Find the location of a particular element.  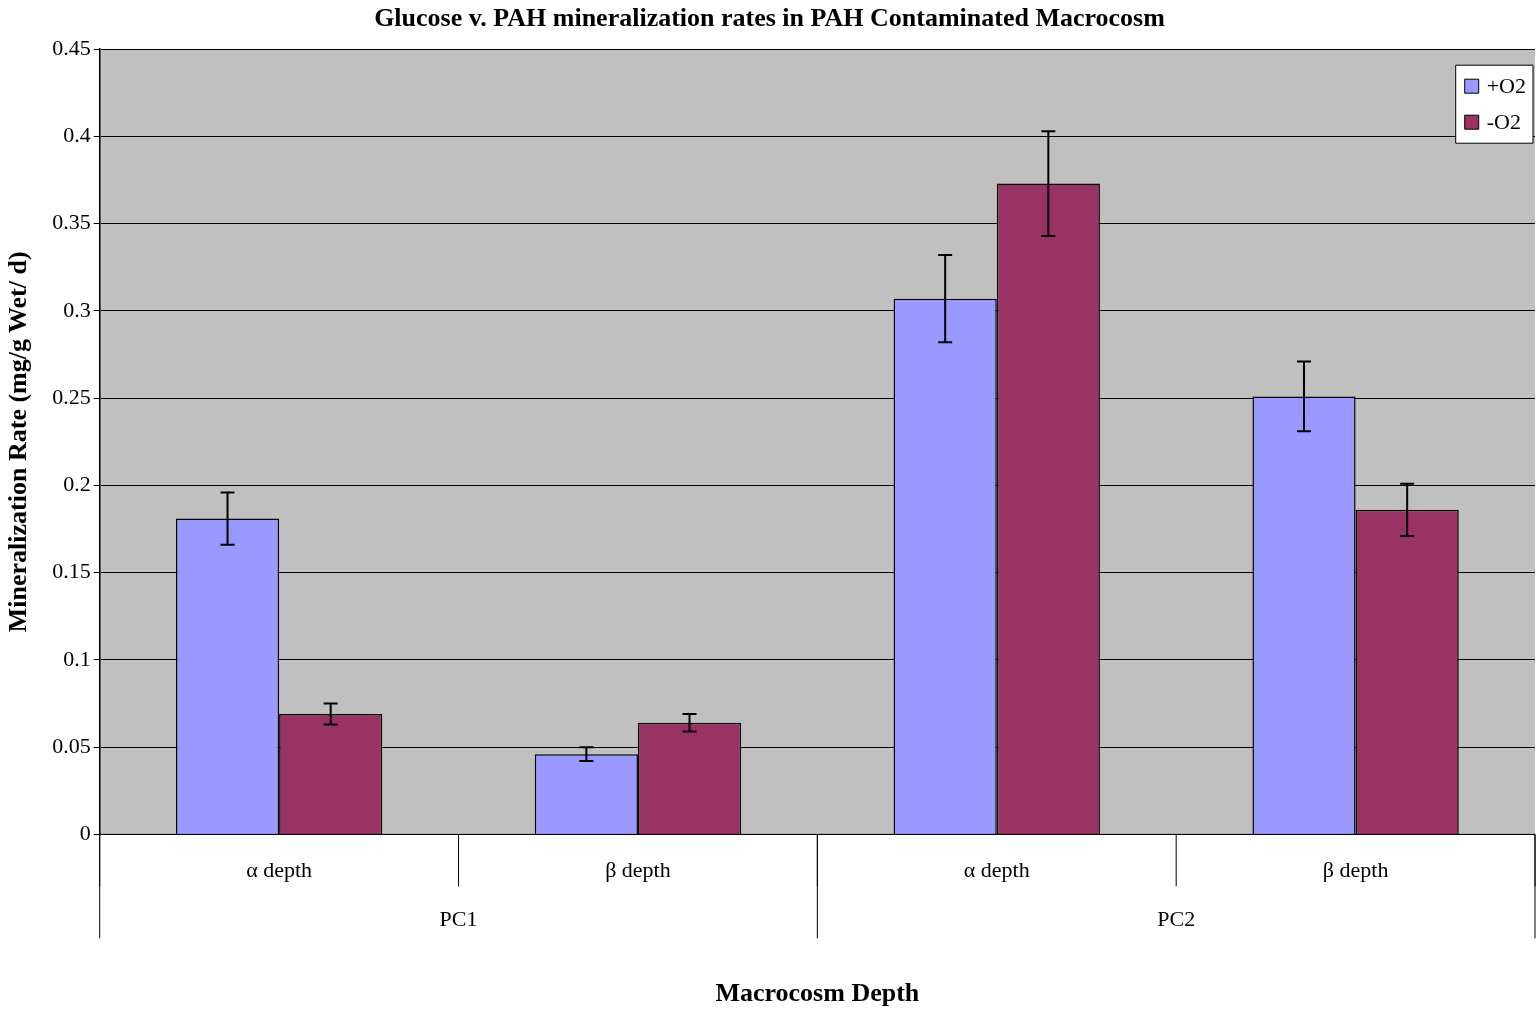

text: PC1 is located at coordinates (458, 919).